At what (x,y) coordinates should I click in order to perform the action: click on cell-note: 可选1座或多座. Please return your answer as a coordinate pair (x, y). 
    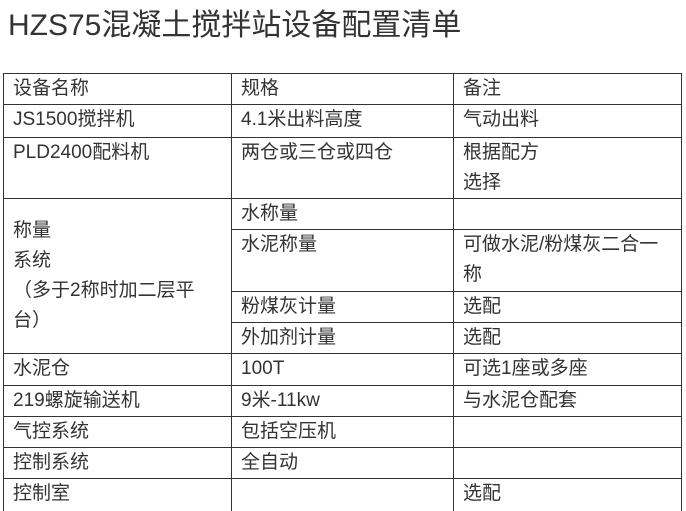
    Looking at the image, I should click on (567, 369).